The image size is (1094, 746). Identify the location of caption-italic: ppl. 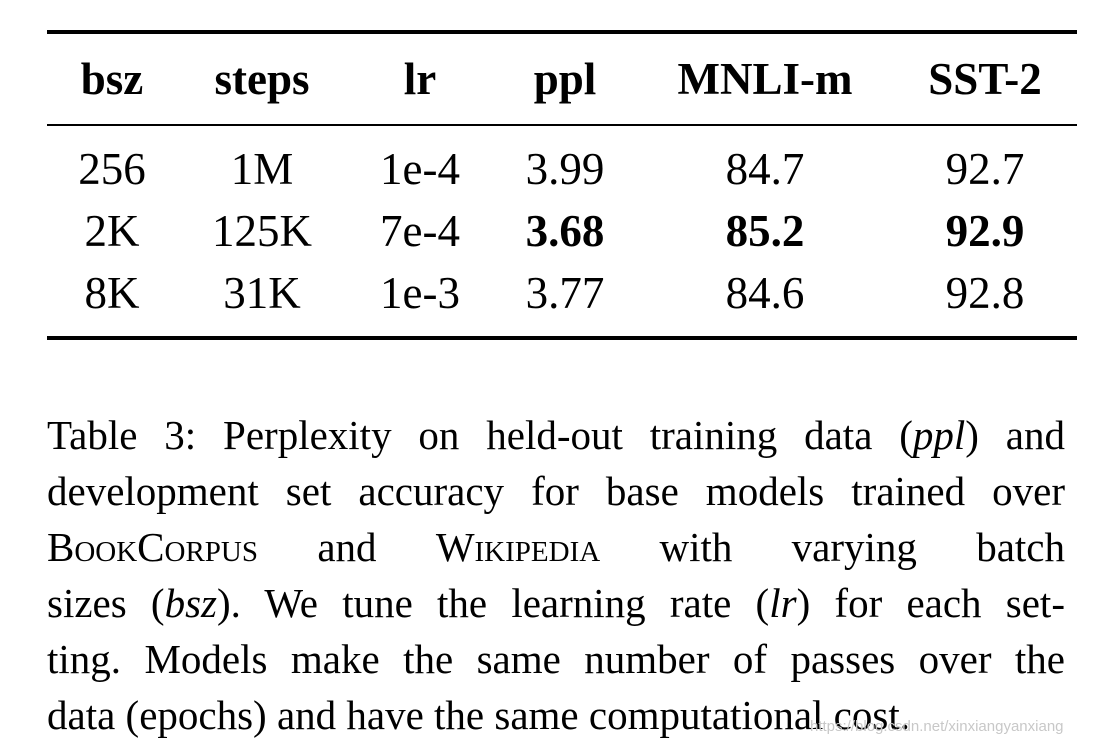
(939, 435).